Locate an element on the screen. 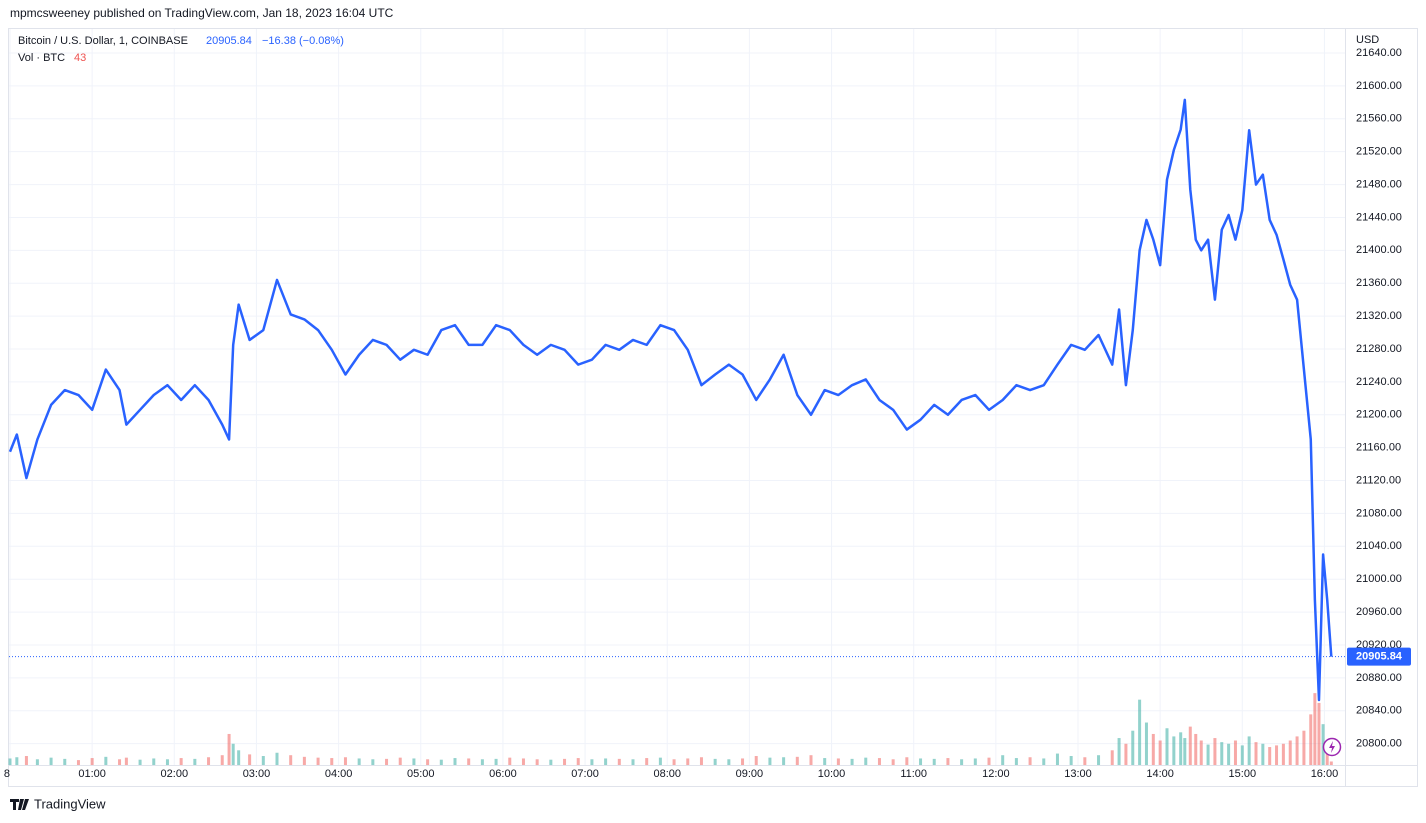  alert-bolt is located at coordinates (1332, 747).